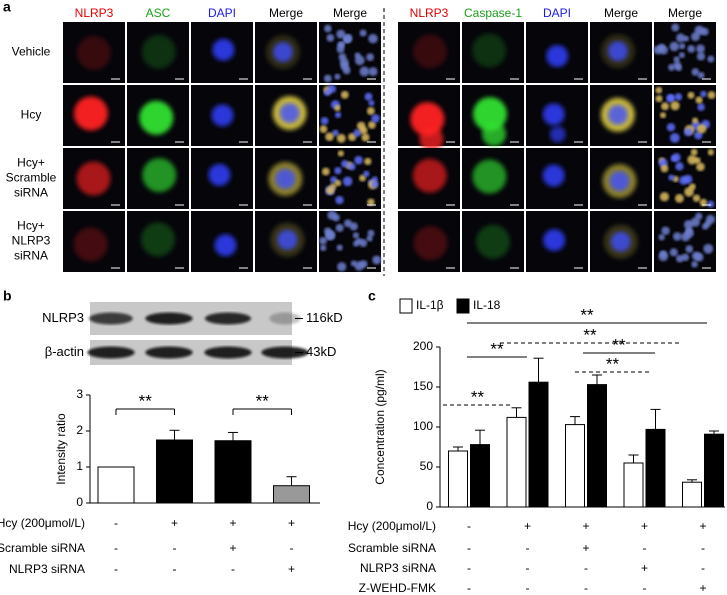  What do you see at coordinates (79, 430) in the screenshot?
I see `y-tick-label: 2` at bounding box center [79, 430].